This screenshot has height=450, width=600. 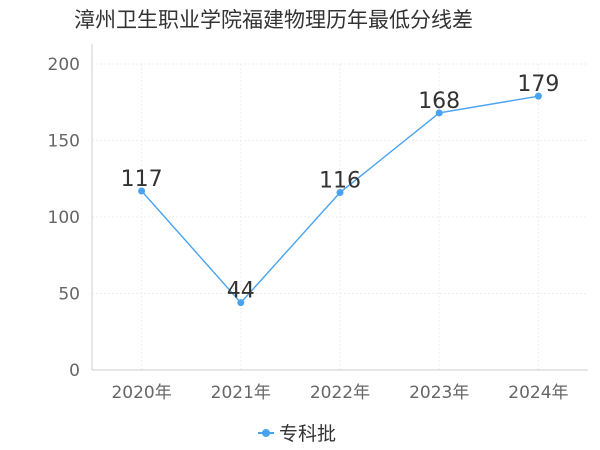 I want to click on x-tick-label: 2024年, so click(x=538, y=393).